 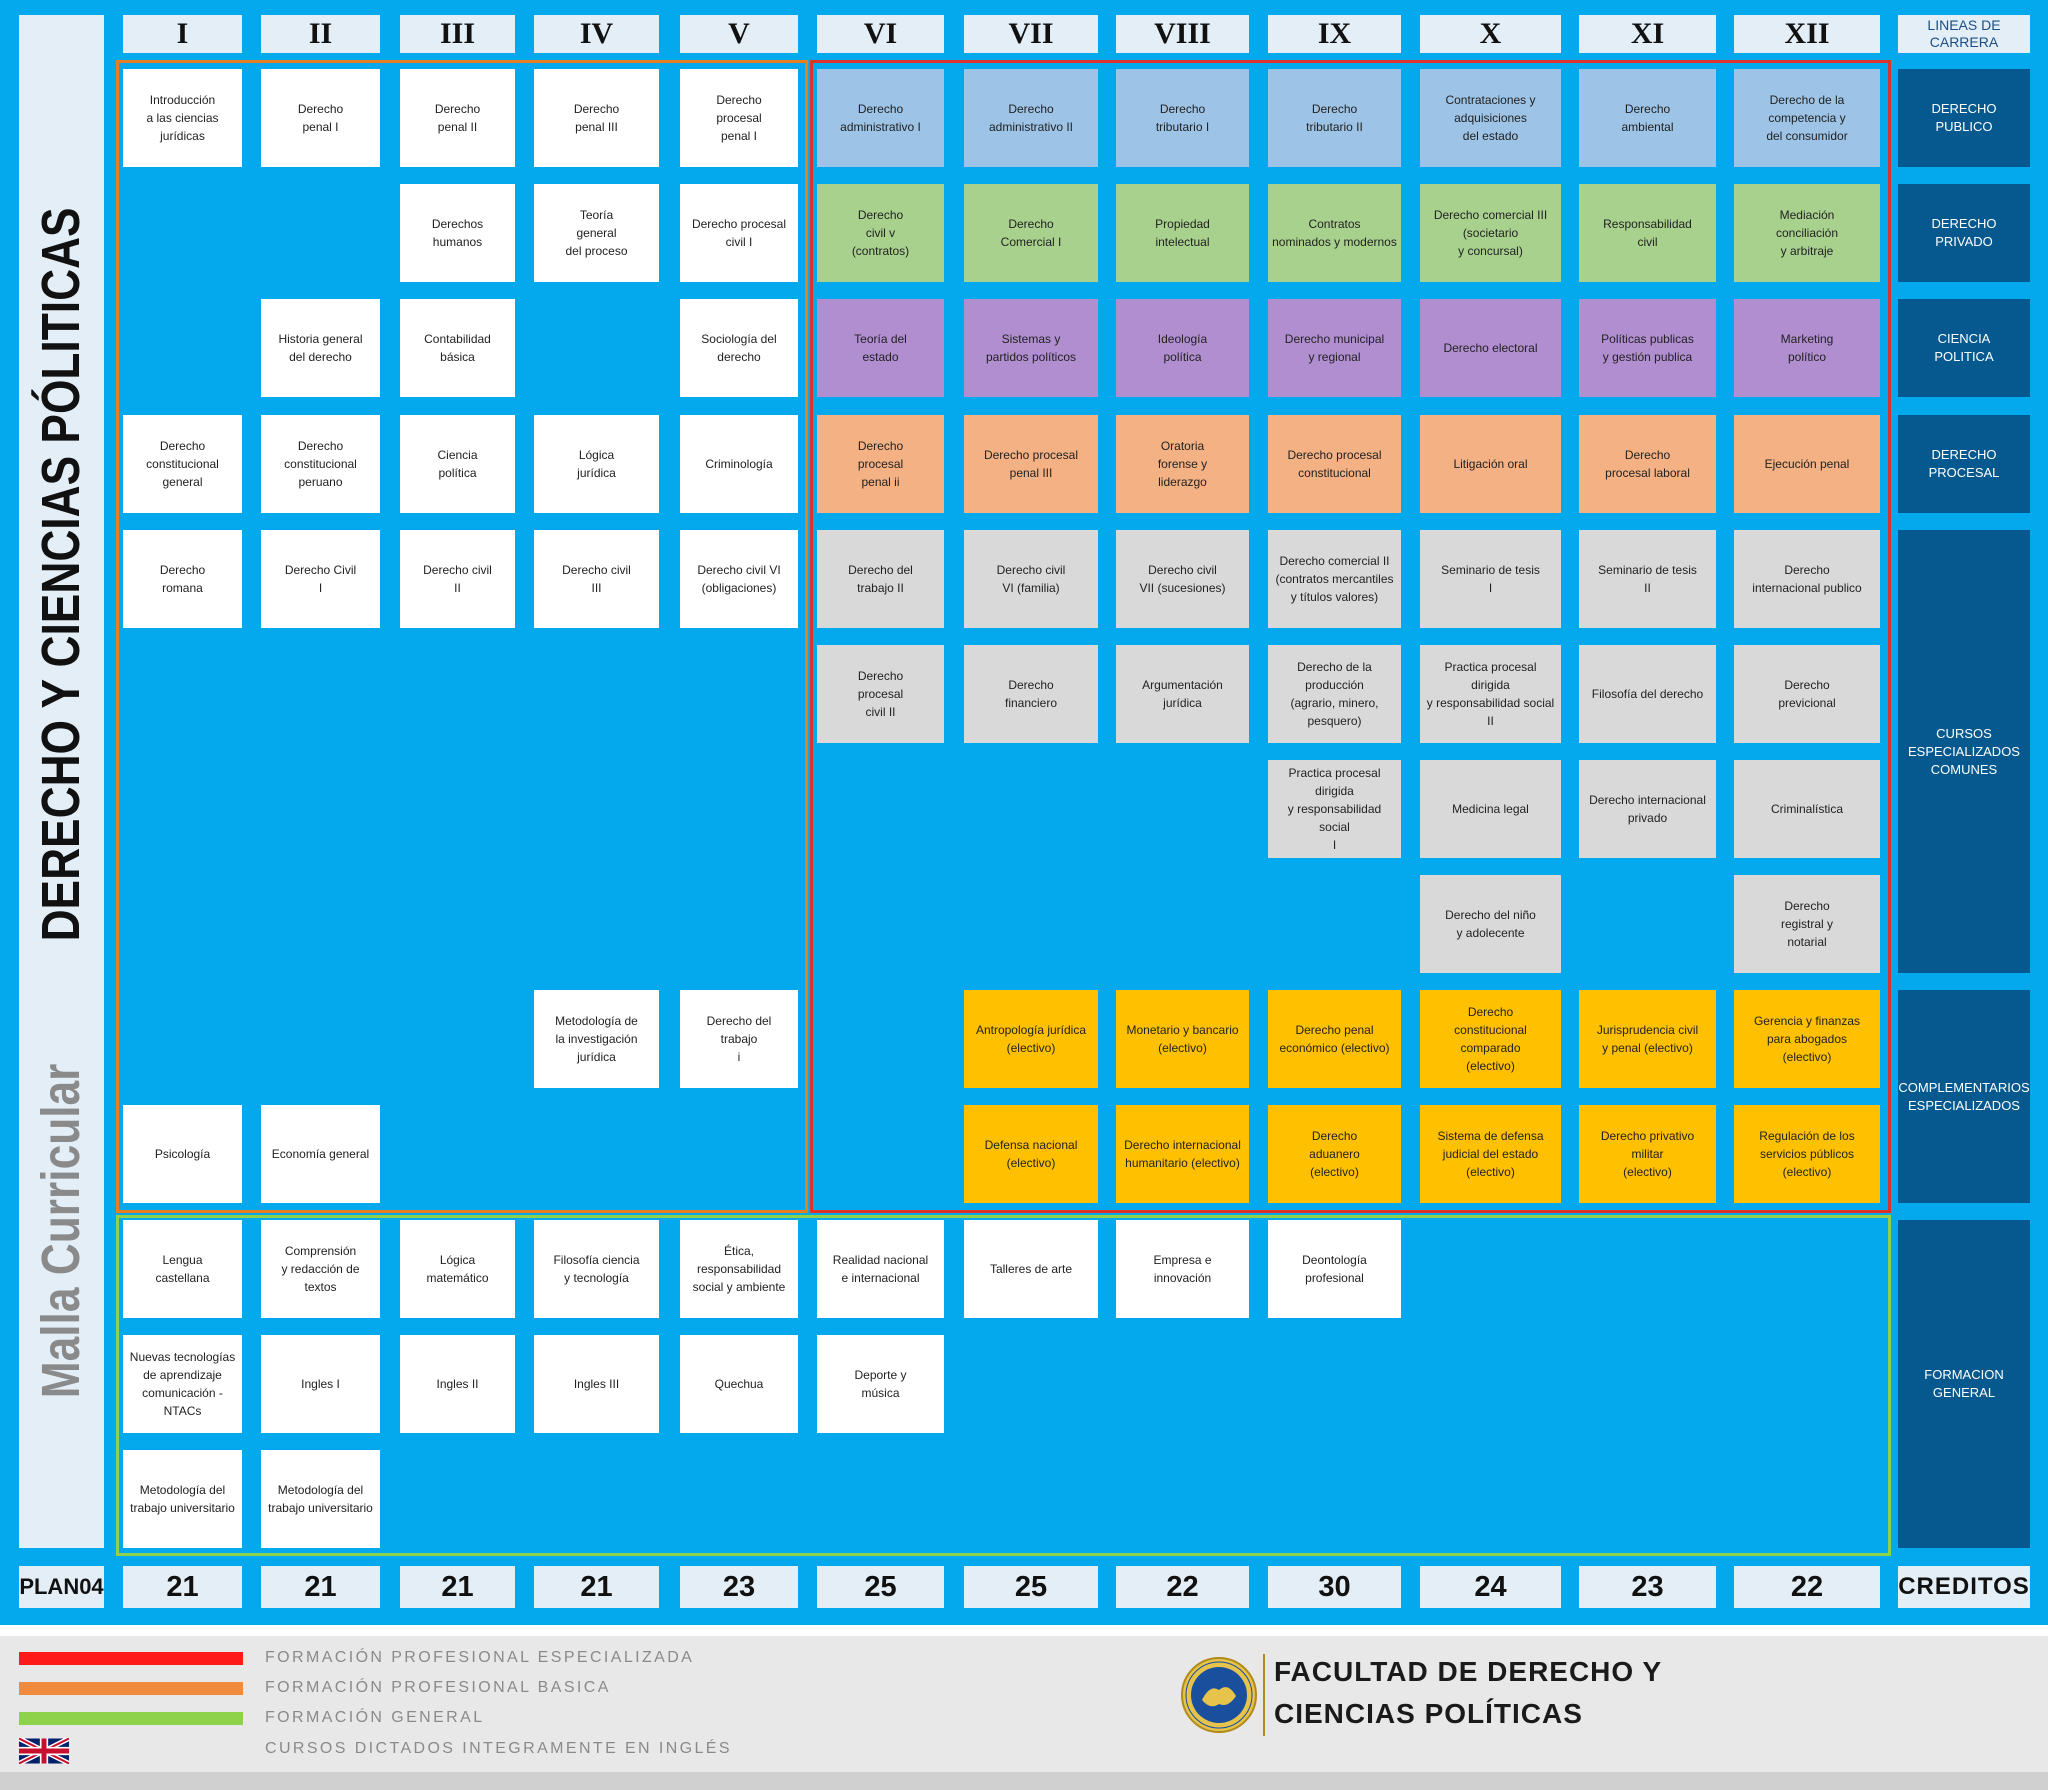 I want to click on title-part1: Malla Curricular, so click(x=61, y=1230).